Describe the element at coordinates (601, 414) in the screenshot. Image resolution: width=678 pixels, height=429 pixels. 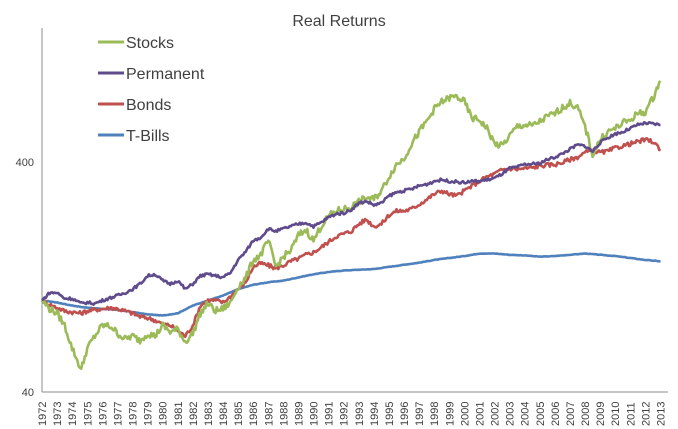
I see `x-tick-label: 2009` at that location.